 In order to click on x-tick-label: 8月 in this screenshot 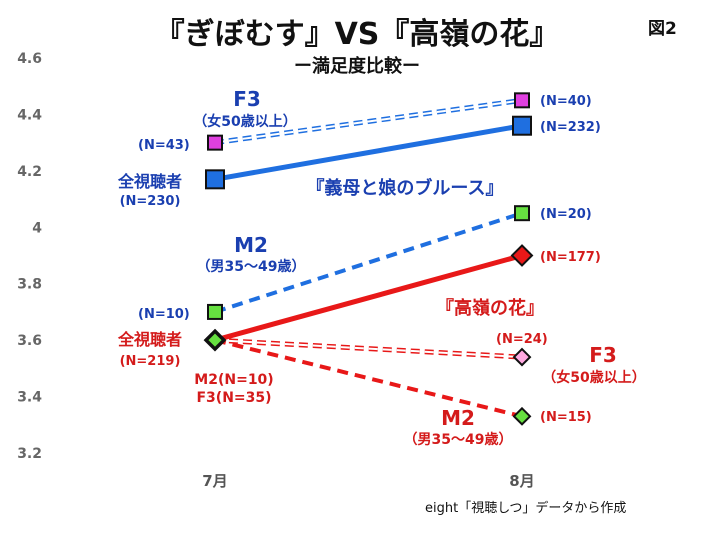, I will do `click(521, 481)`.